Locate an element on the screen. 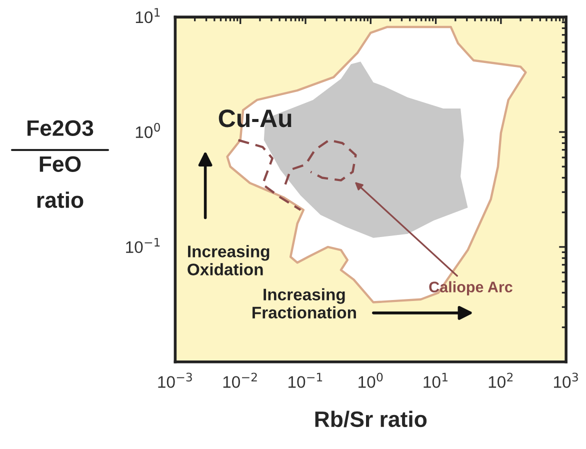 The width and height of the screenshot is (586, 449). x-tick-label: 10$^{2}$ is located at coordinates (500, 380).